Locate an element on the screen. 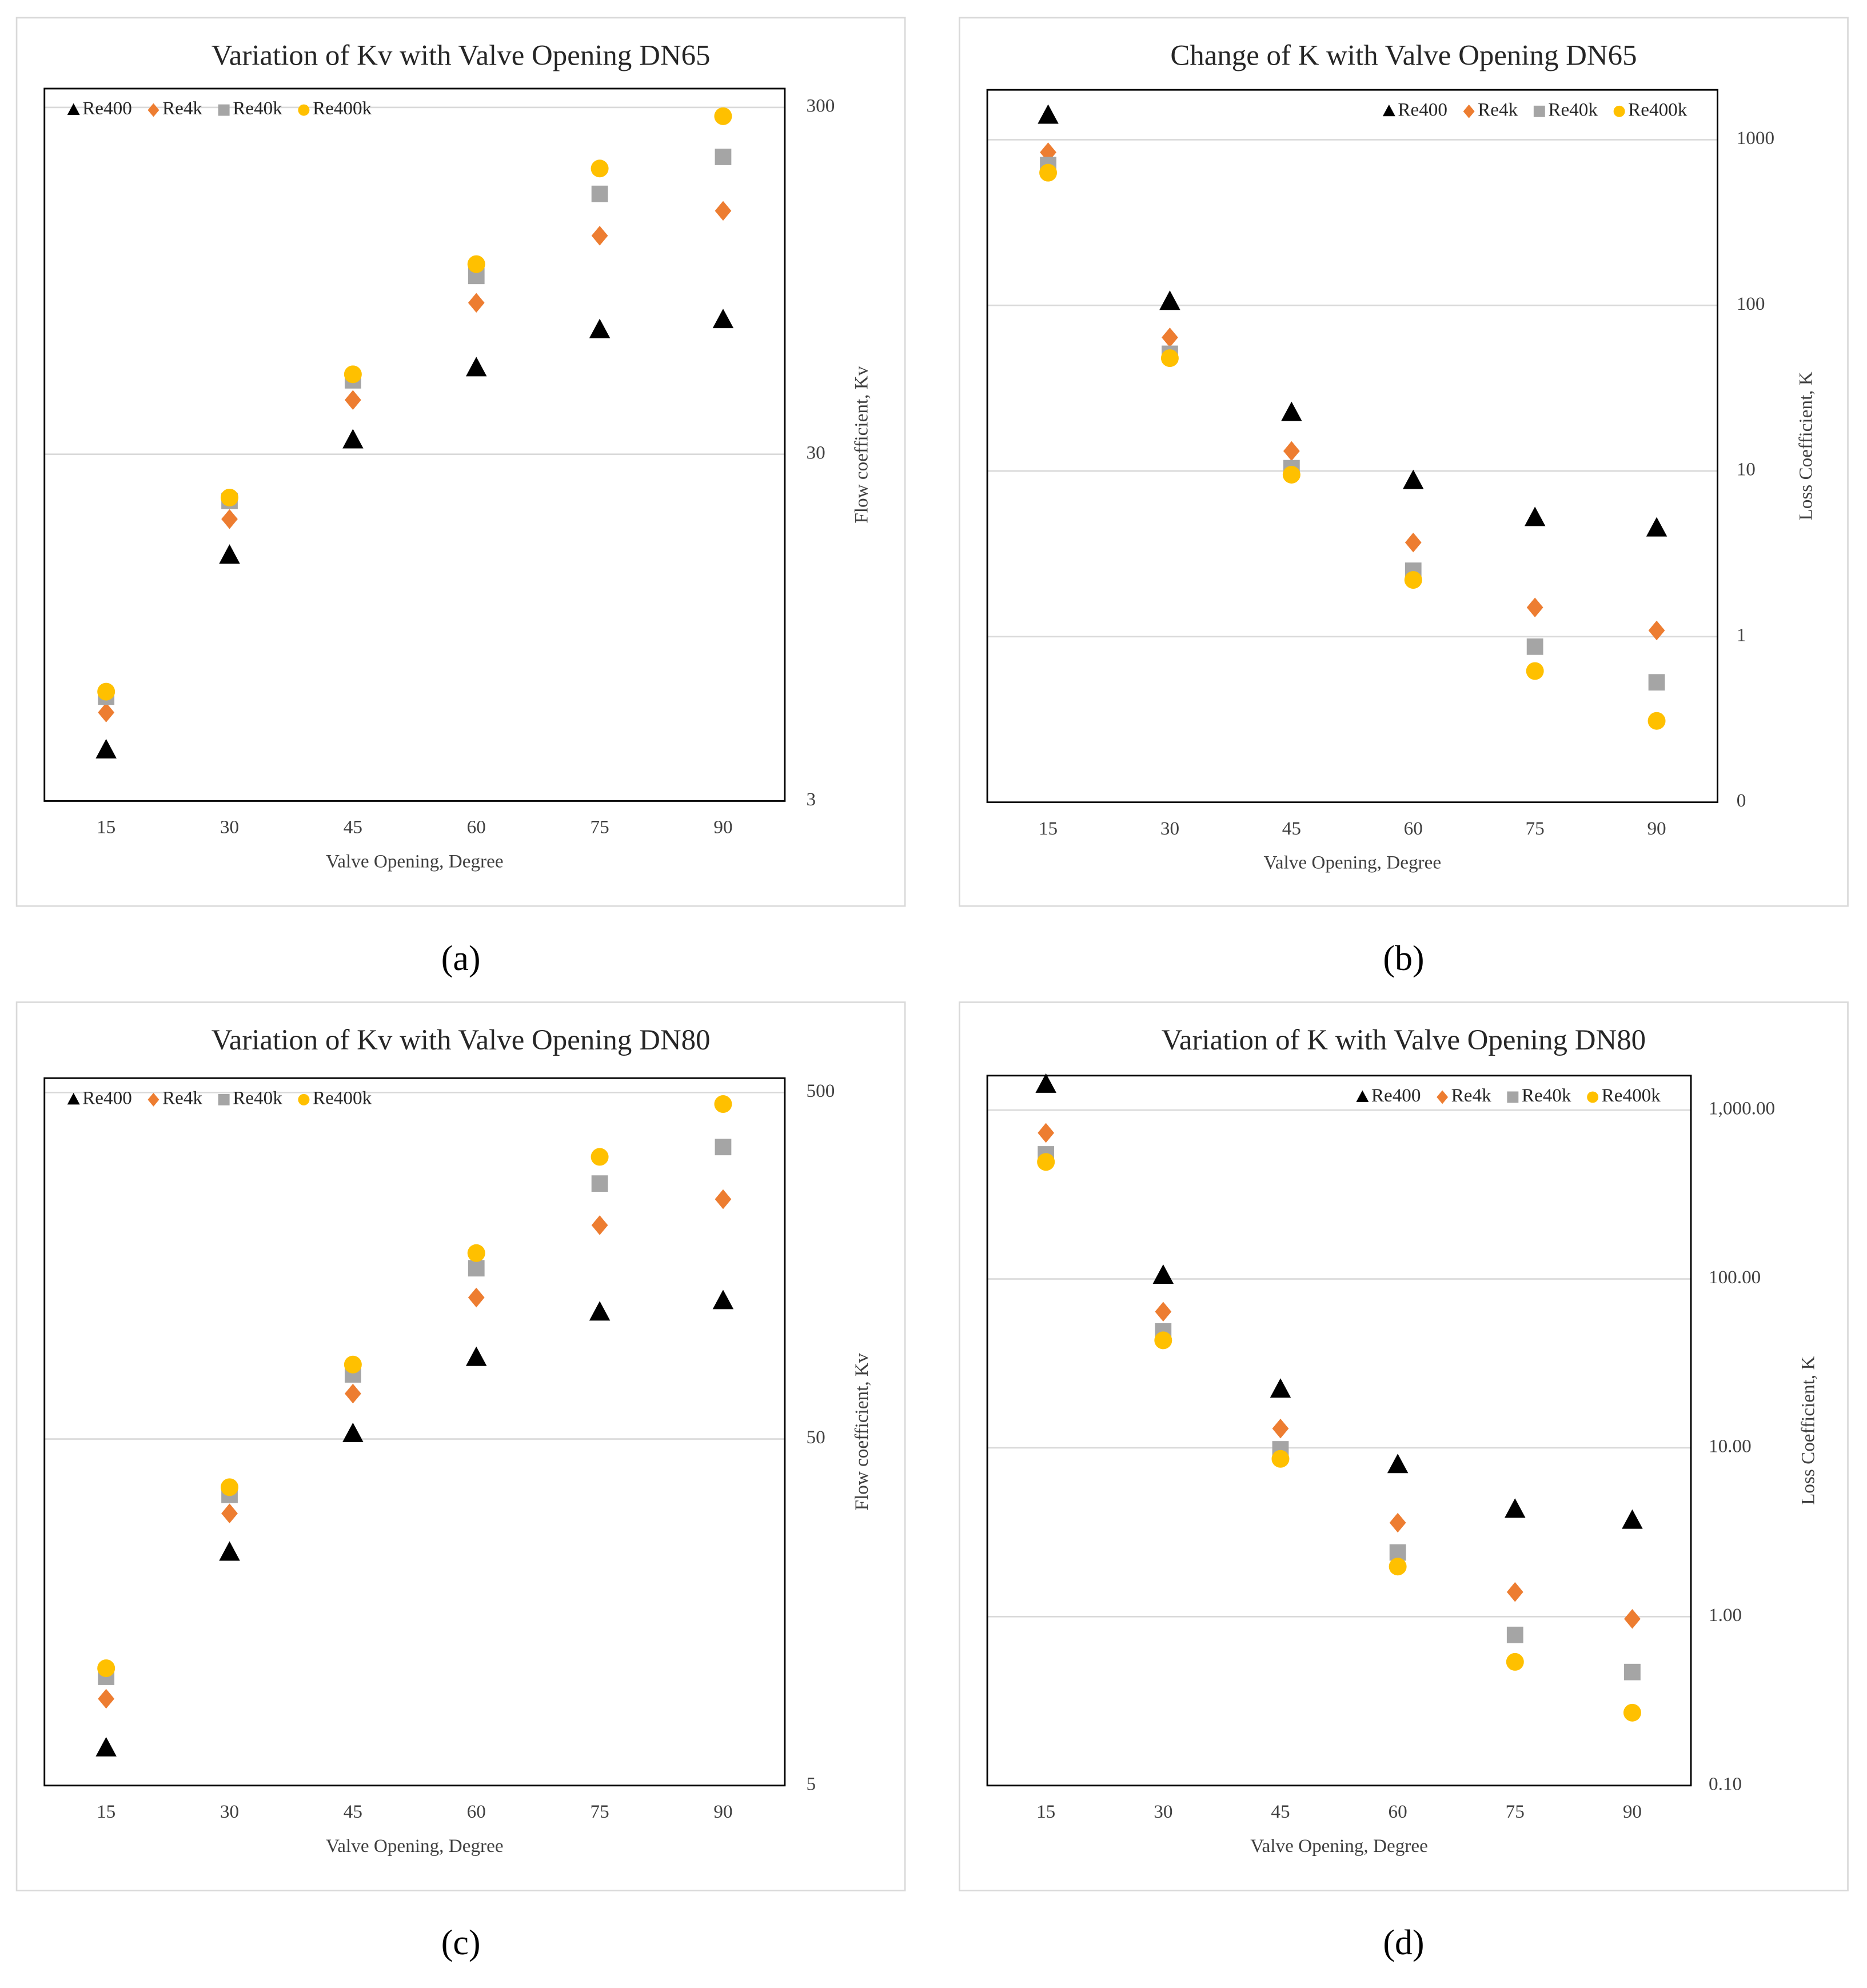  y-tick-label: 100 is located at coordinates (1751, 304).